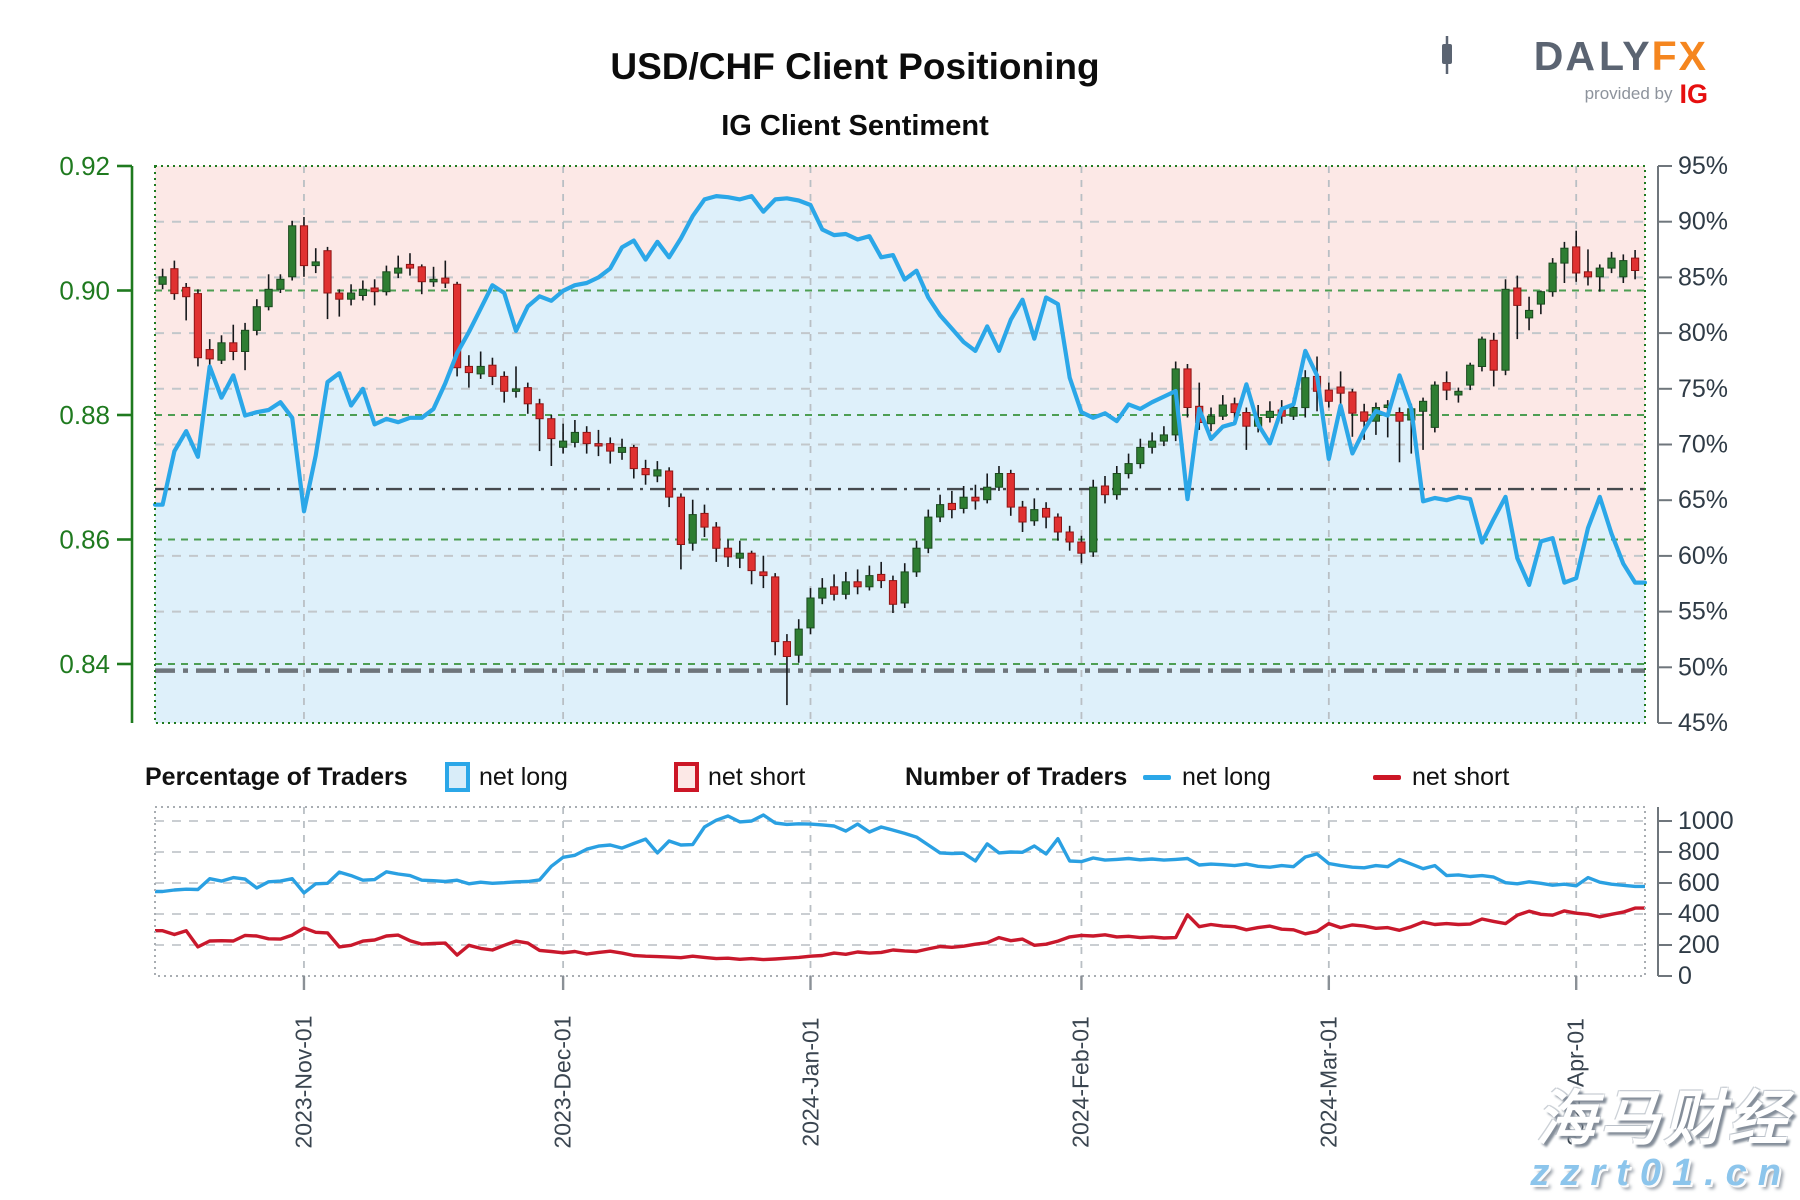 Image resolution: width=1800 pixels, height=1200 pixels. What do you see at coordinates (1703, 612) in the screenshot?
I see `pct-tick-label: 55%` at bounding box center [1703, 612].